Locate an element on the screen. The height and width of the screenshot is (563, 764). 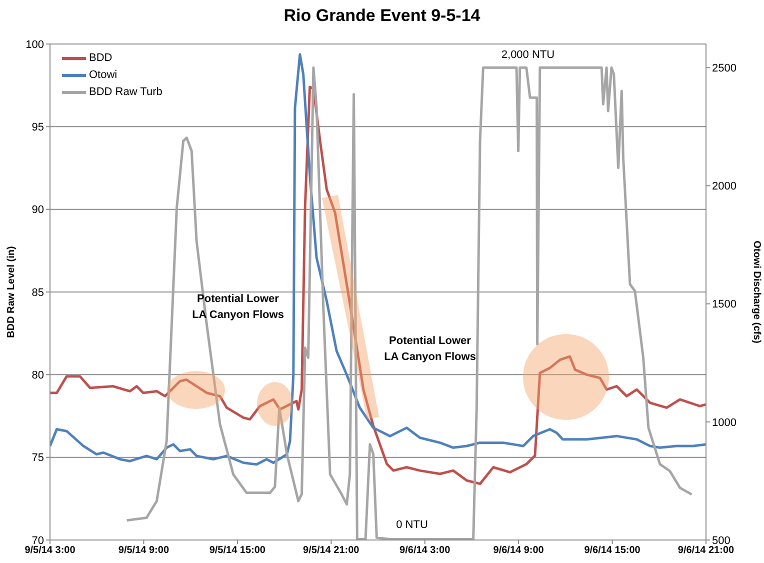
x-tick-label: 9/6/14 3:00 is located at coordinates (425, 550).